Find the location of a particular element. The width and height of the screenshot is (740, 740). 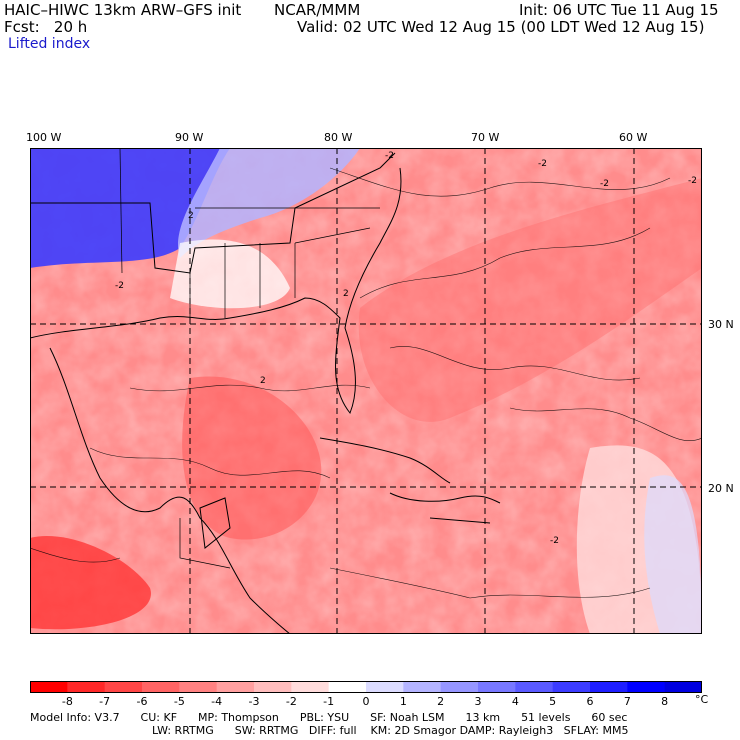

colorbar-tick-label: -3 is located at coordinates (254, 701).